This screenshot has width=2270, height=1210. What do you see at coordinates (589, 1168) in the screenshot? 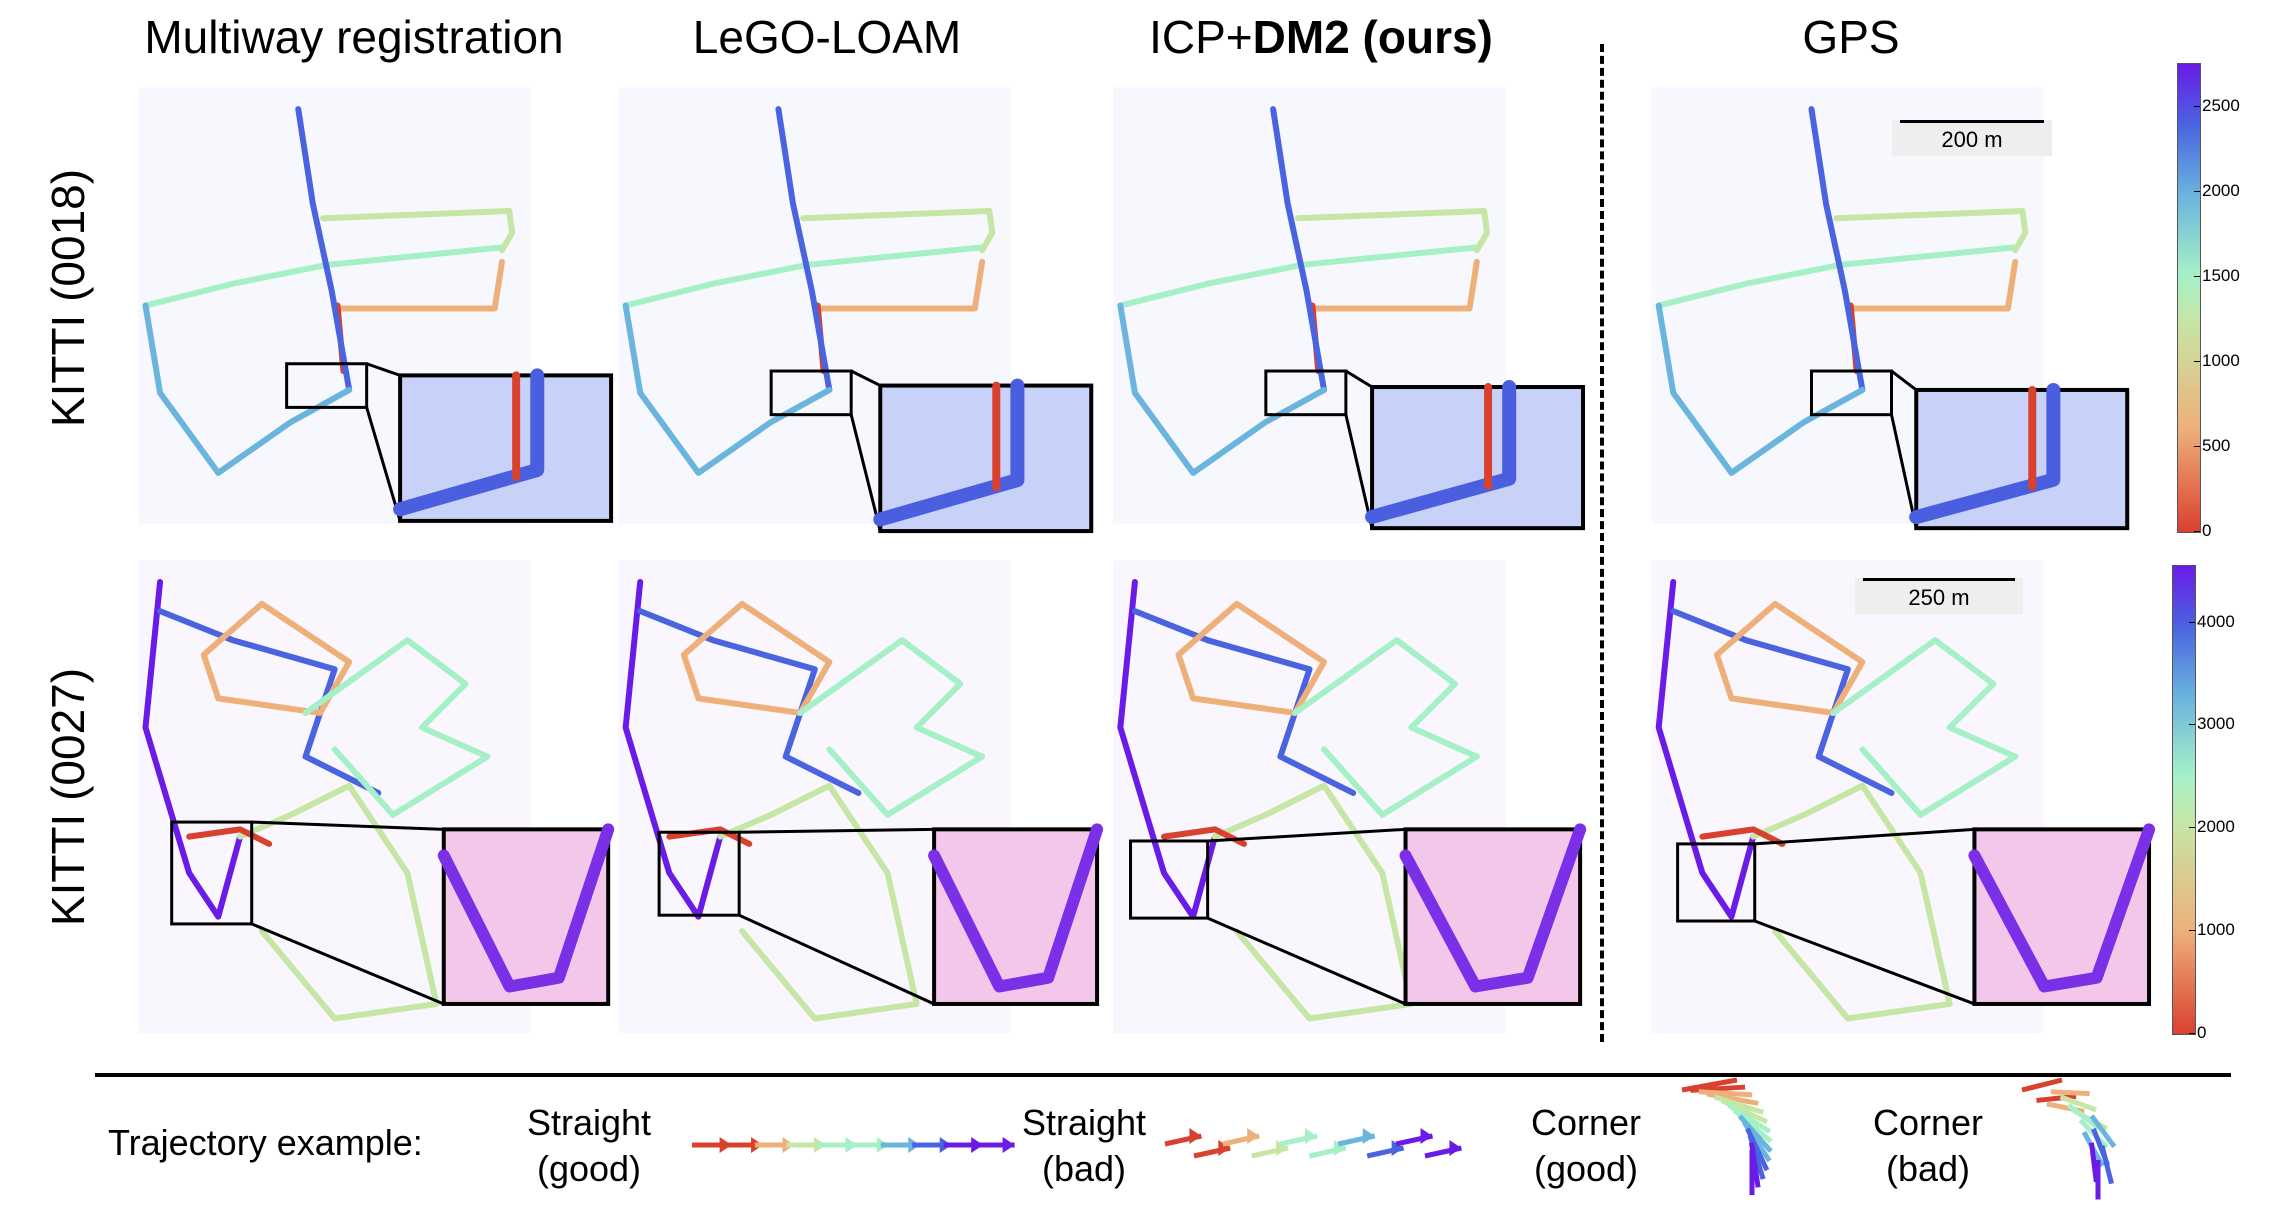
I see `legend-label: (good)` at bounding box center [589, 1168].